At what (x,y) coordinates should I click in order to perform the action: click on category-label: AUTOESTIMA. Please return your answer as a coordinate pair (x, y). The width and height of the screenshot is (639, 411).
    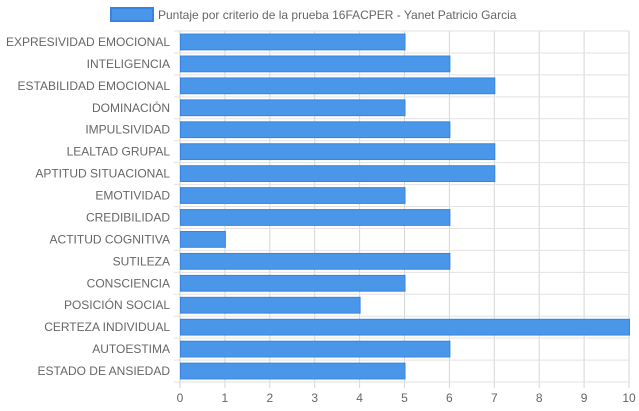
    Looking at the image, I should click on (131, 349).